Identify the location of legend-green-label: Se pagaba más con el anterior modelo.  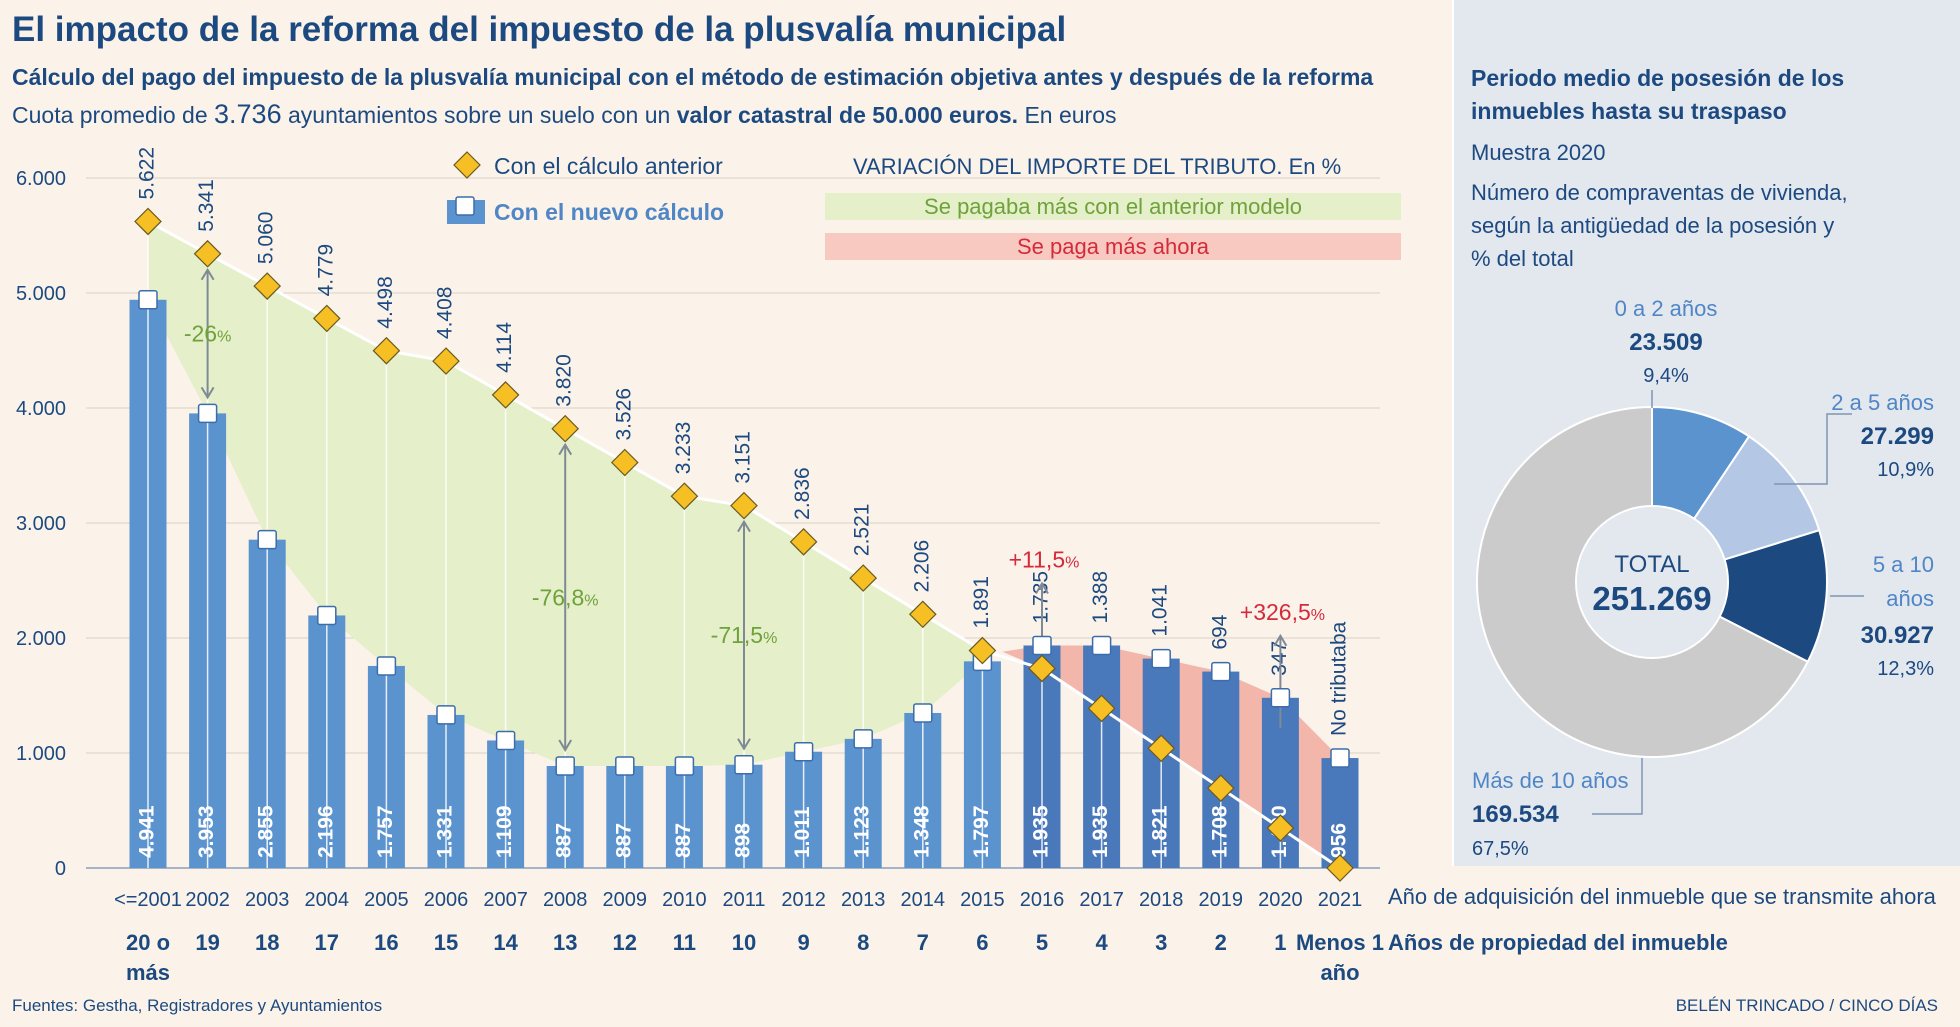
(1113, 206).